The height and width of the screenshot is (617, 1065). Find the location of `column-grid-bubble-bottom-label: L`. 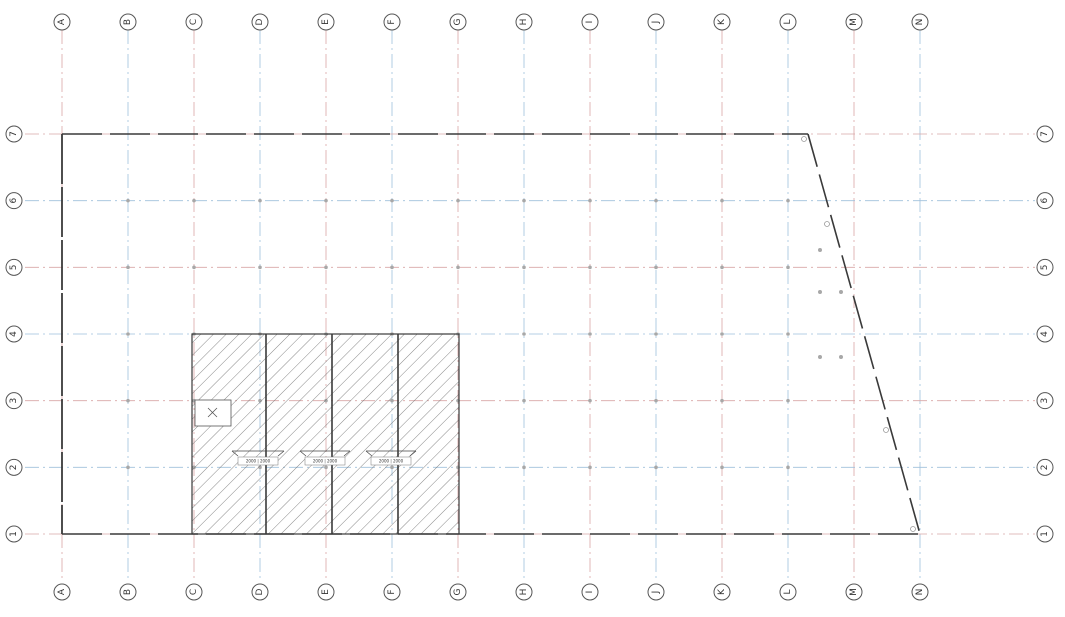

column-grid-bubble-bottom-label: L is located at coordinates (788, 591).